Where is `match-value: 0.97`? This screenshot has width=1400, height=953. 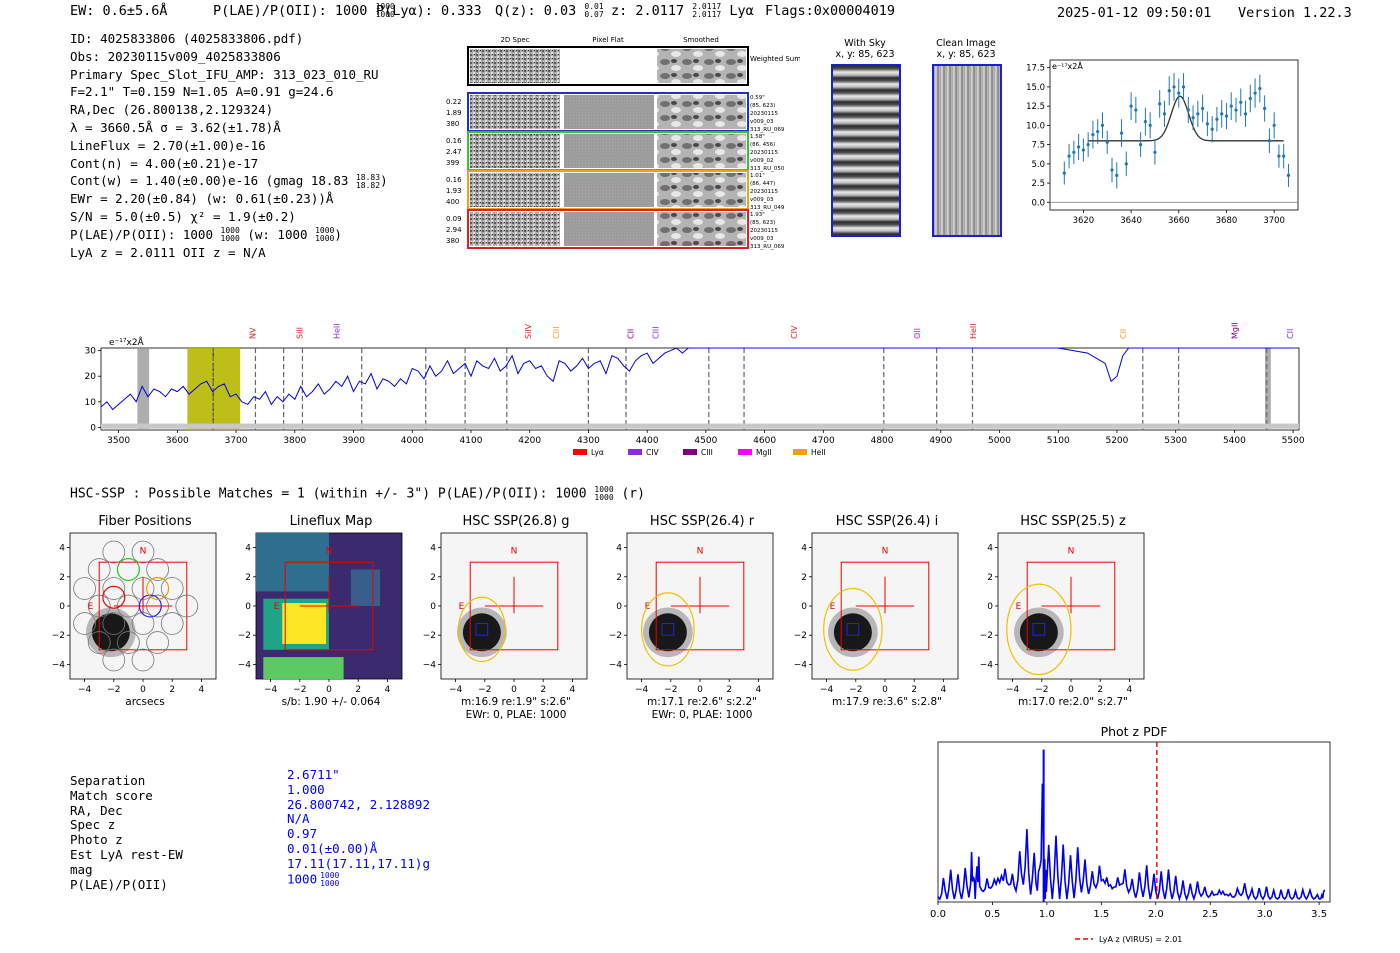
match-value: 0.97 is located at coordinates (302, 834).